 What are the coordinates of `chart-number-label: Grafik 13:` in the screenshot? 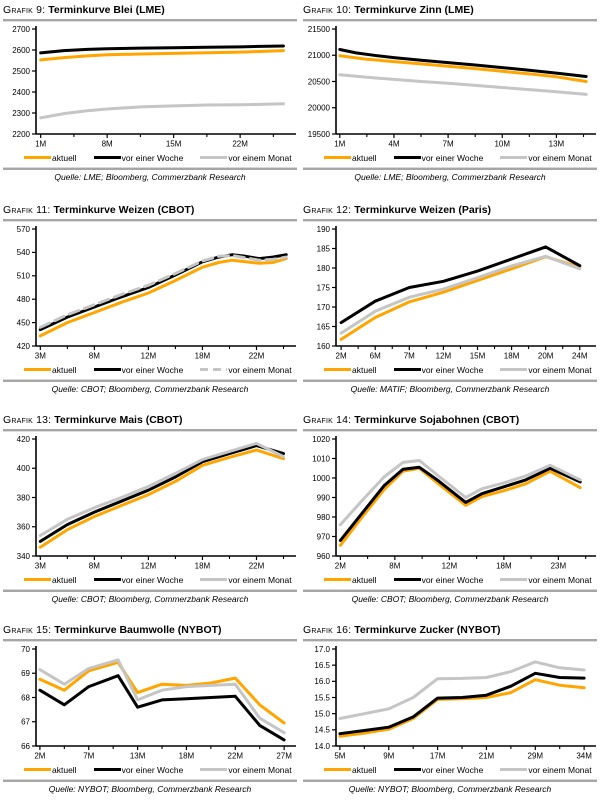 It's located at (27, 420).